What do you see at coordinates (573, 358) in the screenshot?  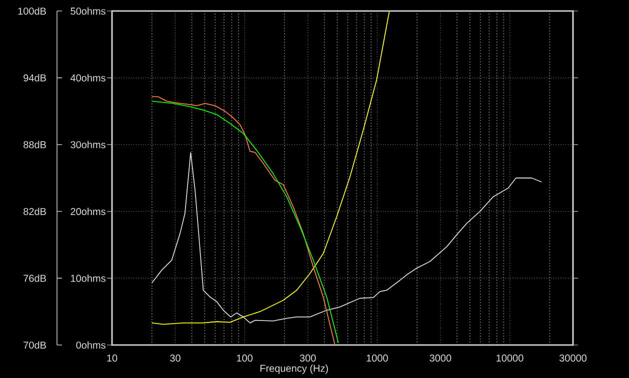 I see `x-tick-label: 30000` at bounding box center [573, 358].